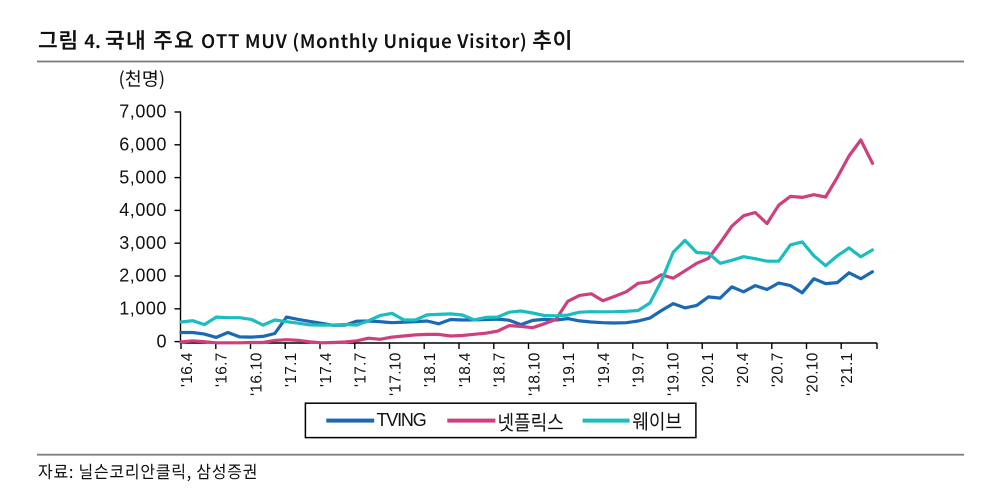 This screenshot has height=504, width=994. Describe the element at coordinates (326, 369) in the screenshot. I see `svg-text: '17.4` at that location.